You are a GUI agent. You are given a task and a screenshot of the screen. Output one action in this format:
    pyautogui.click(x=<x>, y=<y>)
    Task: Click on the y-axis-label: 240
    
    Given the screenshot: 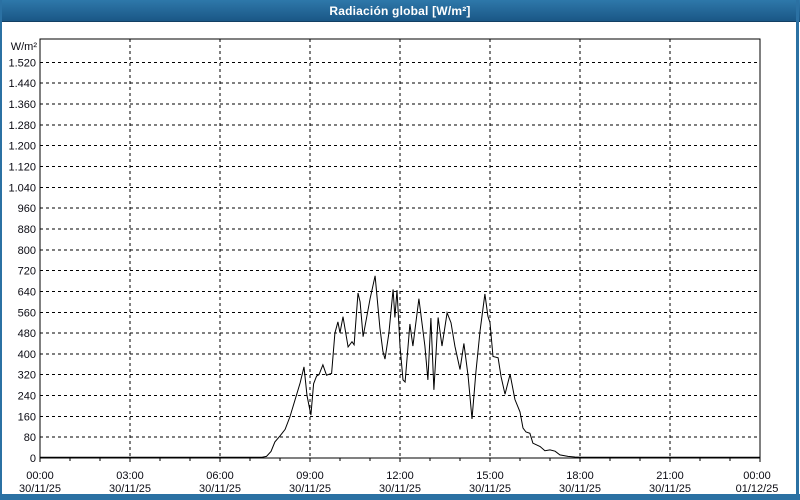 What is the action you would take?
    pyautogui.click(x=27, y=397)
    